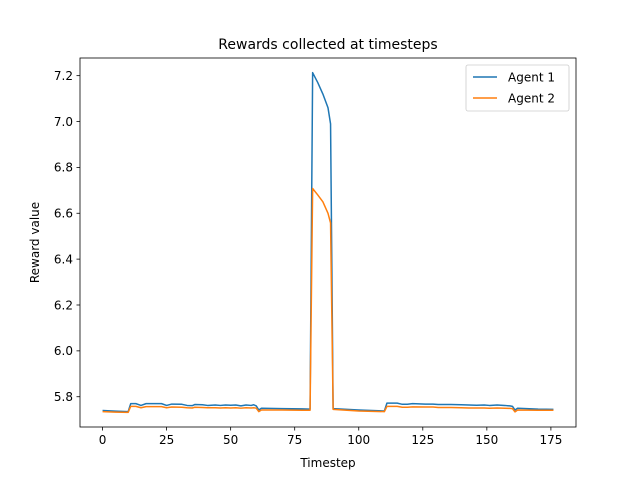  I want to click on y-tick-label: 7.0, so click(63, 122).